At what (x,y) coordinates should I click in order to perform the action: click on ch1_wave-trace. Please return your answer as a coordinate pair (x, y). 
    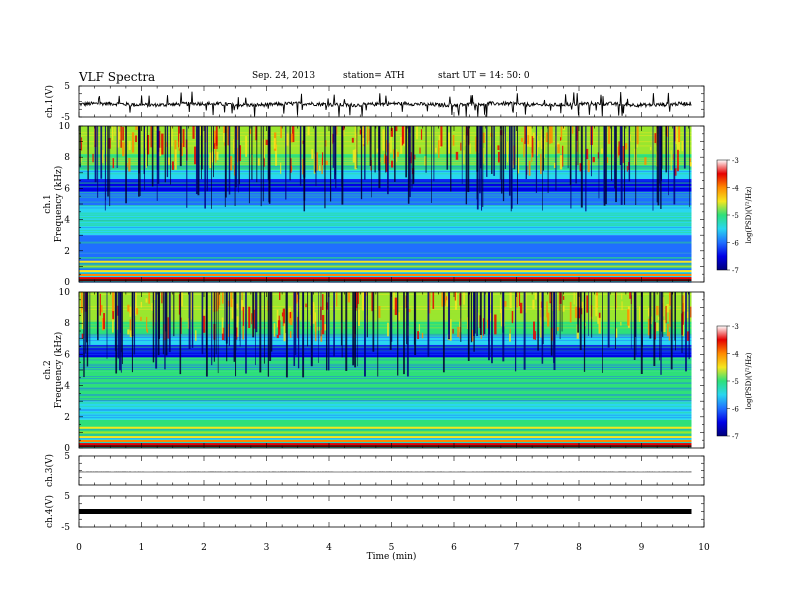
    Looking at the image, I should click on (385, 104).